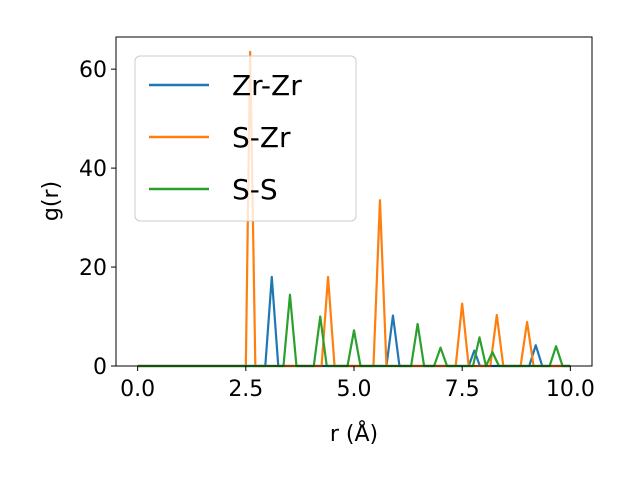  Describe the element at coordinates (93, 169) in the screenshot. I see `y-tick-label: 40` at that location.